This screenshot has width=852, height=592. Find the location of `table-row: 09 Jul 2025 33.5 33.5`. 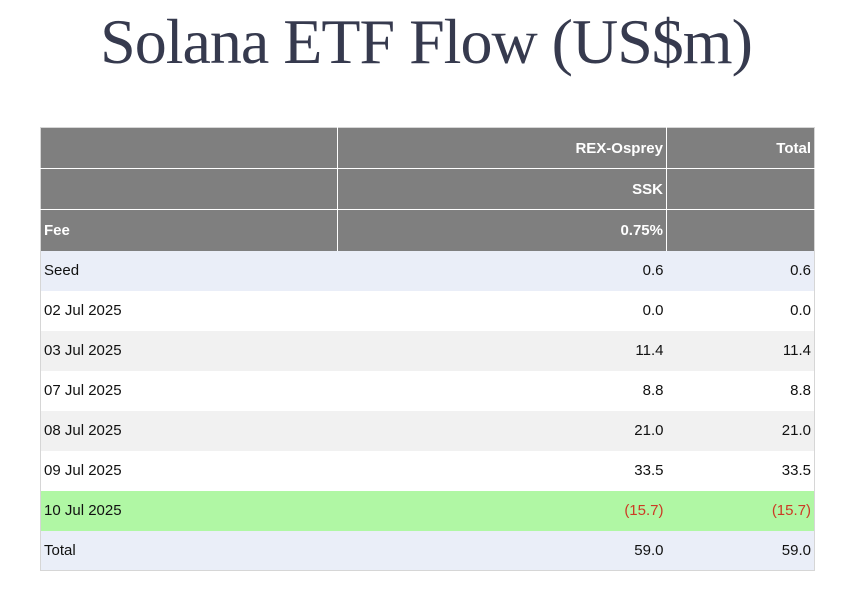

table-row: 09 Jul 2025 33.5 33.5 is located at coordinates (427, 470).